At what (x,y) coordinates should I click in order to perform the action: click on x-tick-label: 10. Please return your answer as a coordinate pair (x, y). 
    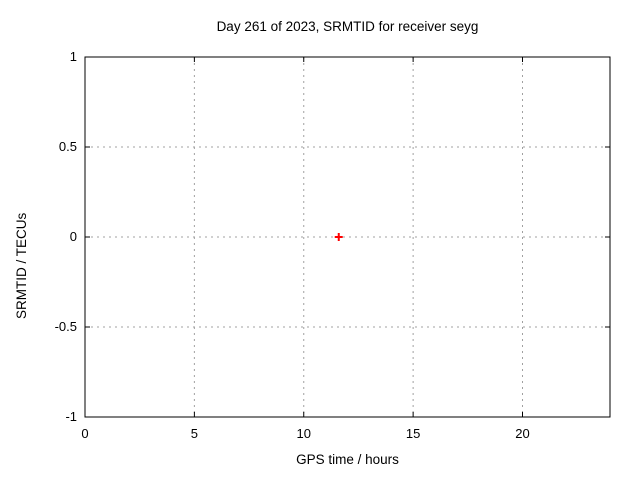
    Looking at the image, I should click on (303, 433).